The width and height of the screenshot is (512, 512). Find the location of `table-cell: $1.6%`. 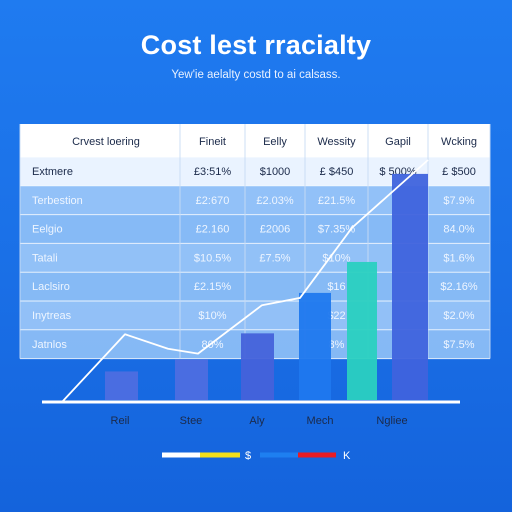

table-cell: $1.6% is located at coordinates (458, 258).